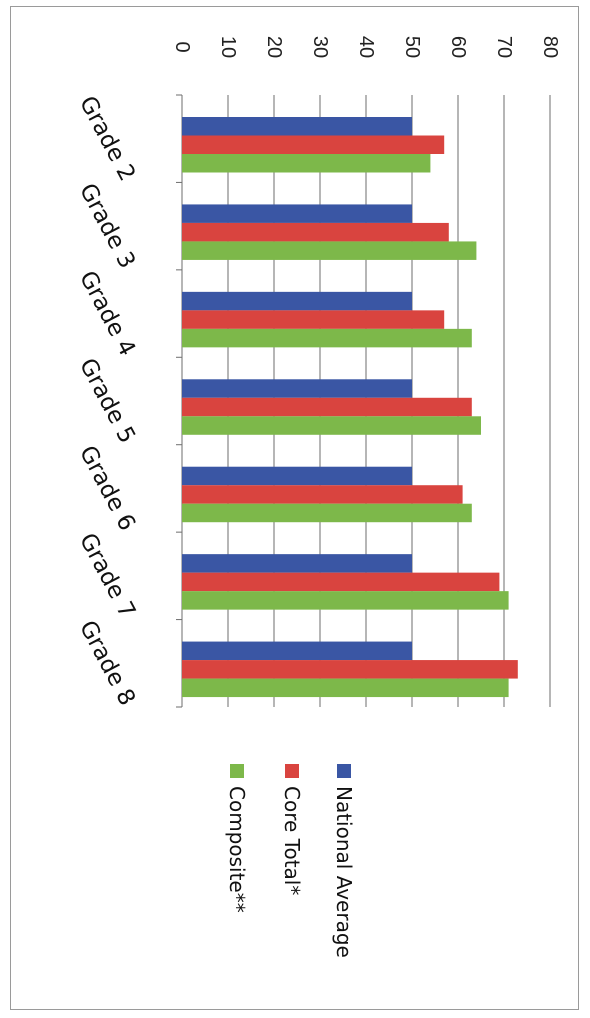 The image size is (590, 1018). Describe the element at coordinates (550, 47) in the screenshot. I see `tick-label: 80` at that location.